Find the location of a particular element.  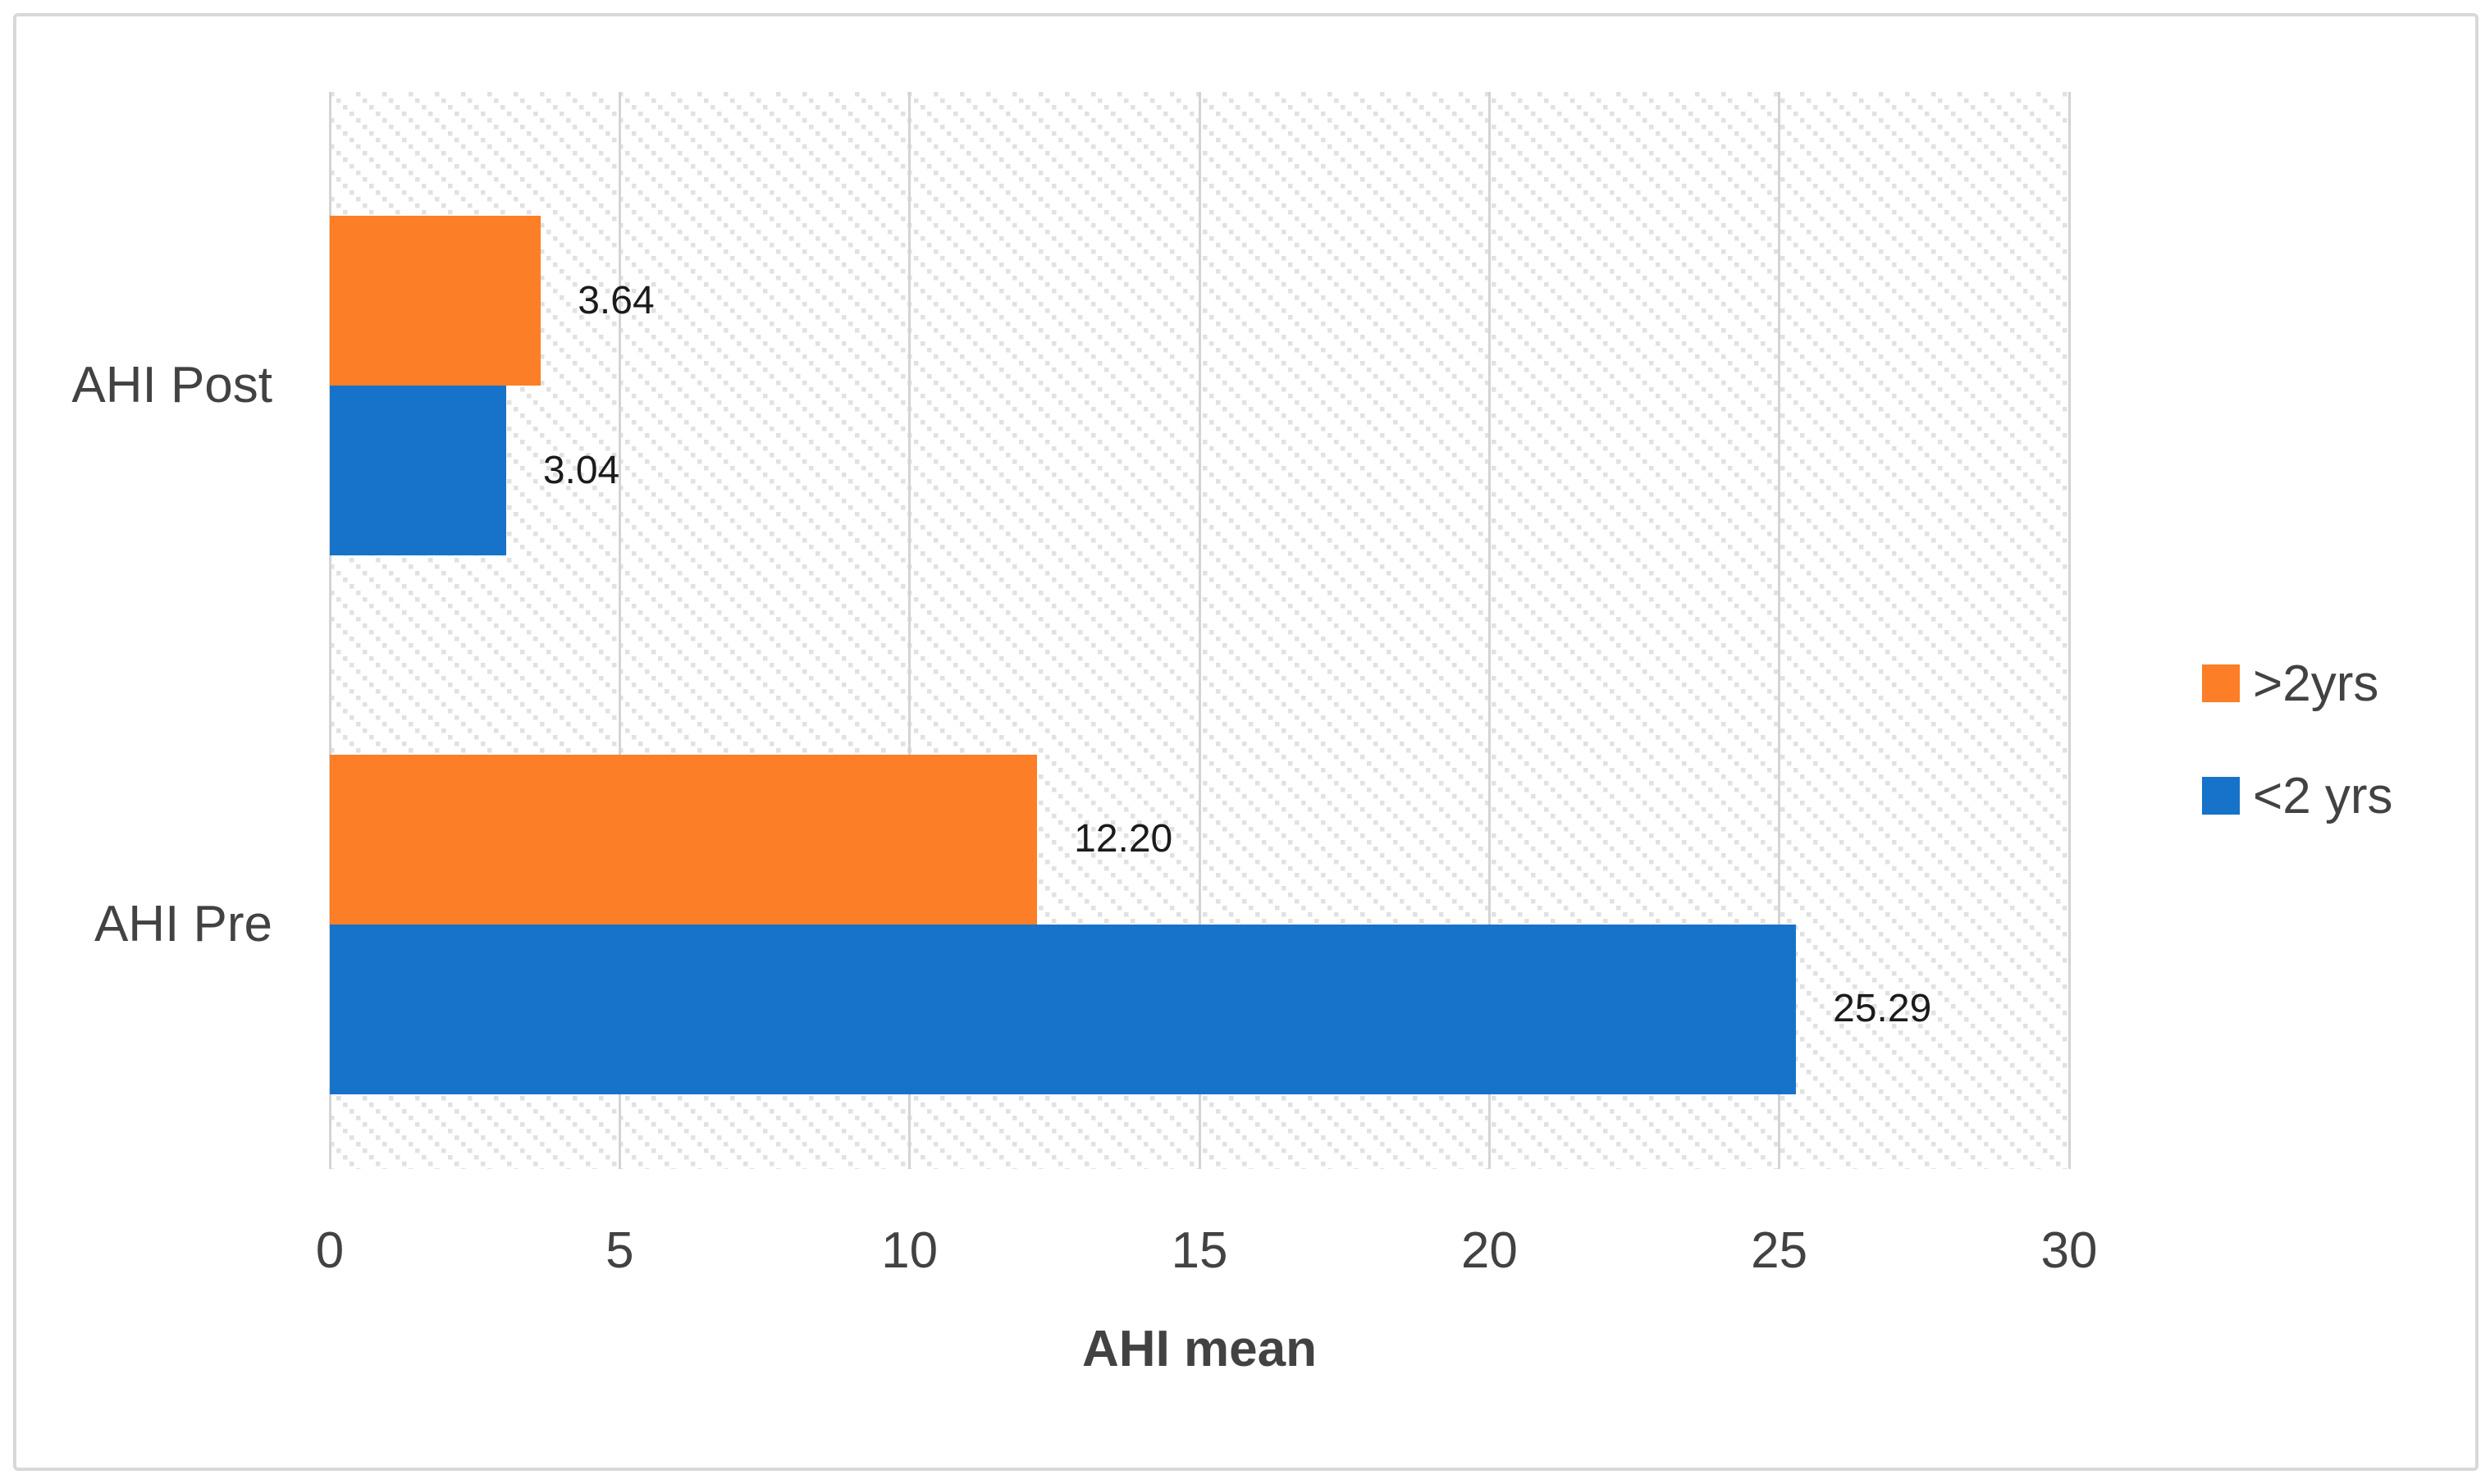

category-label: AHI Post is located at coordinates (171, 385).